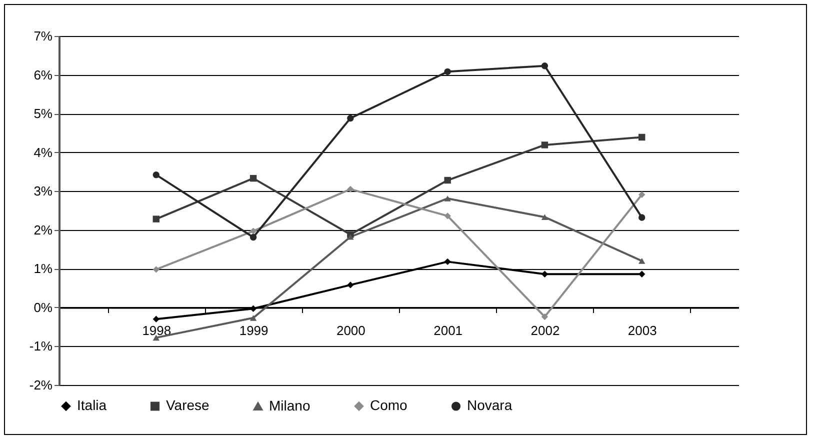  Describe the element at coordinates (43, 36) in the screenshot. I see `y-tick-label: 7%` at that location.